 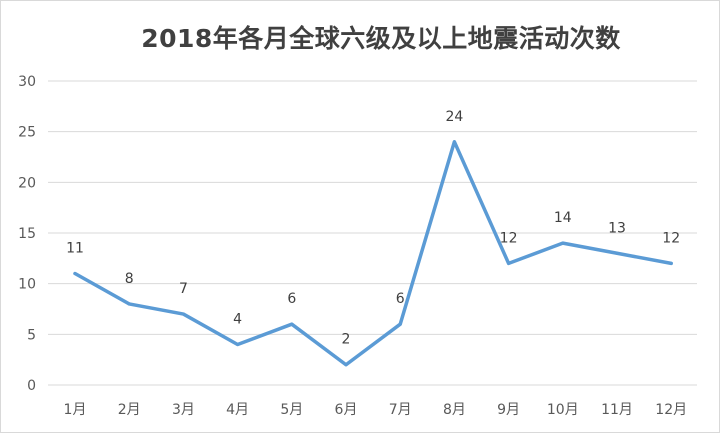 What do you see at coordinates (508, 410) in the screenshot?
I see `x-tick-label: 9月` at bounding box center [508, 410].